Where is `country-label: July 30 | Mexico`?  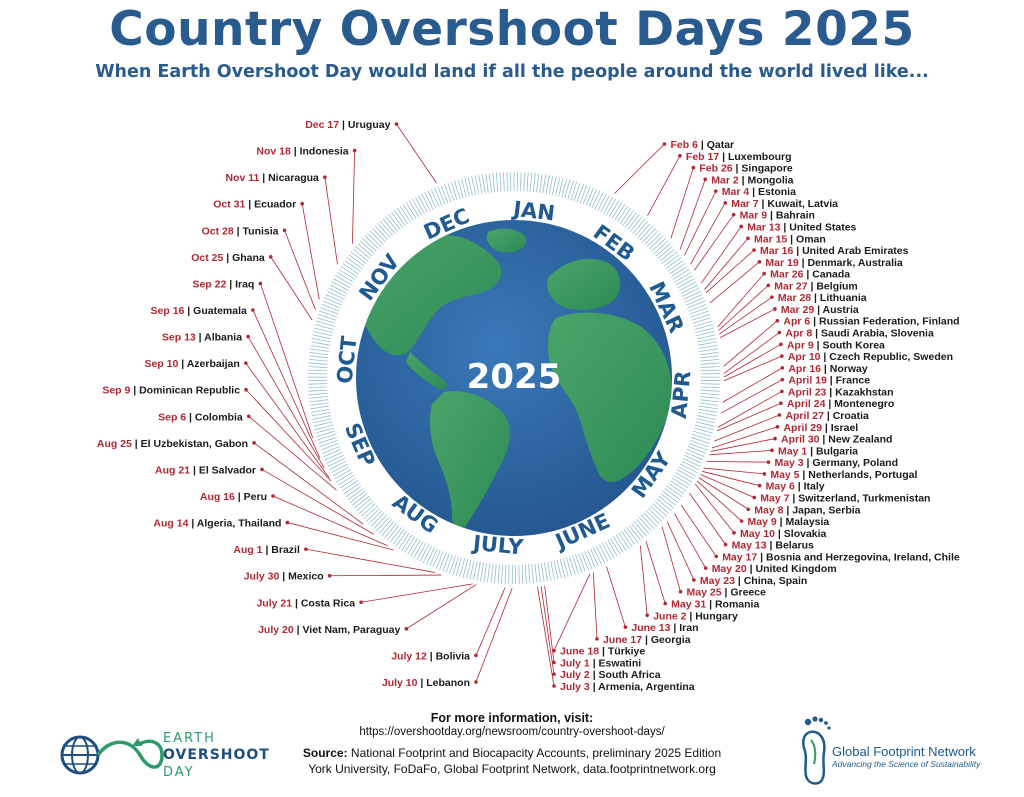
country-label: July 30 | Mexico is located at coordinates (284, 577).